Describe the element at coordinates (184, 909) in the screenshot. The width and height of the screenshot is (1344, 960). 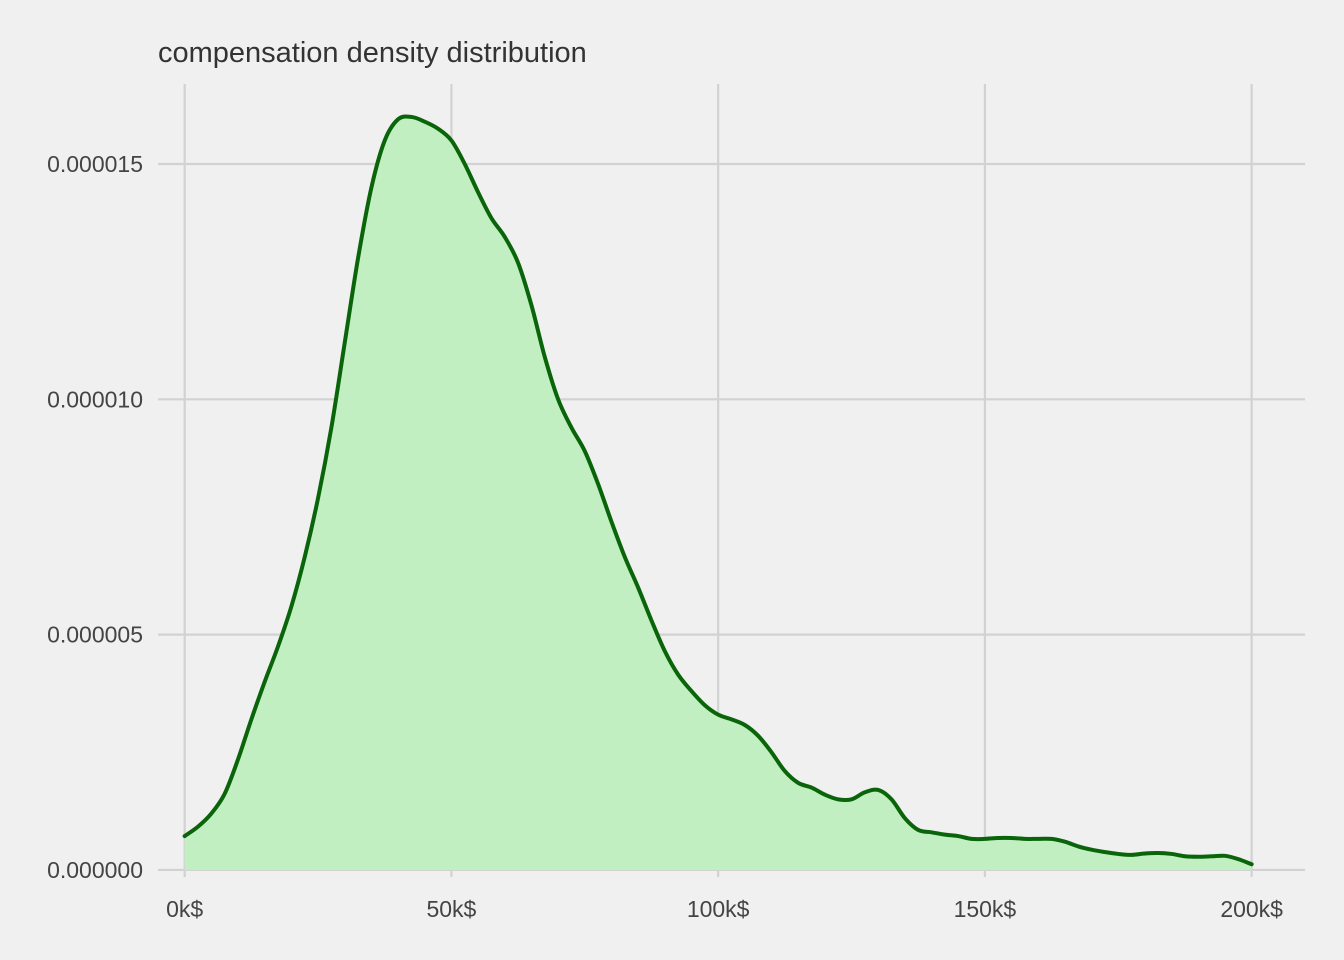
I see `x-tick-label: 0k$` at that location.